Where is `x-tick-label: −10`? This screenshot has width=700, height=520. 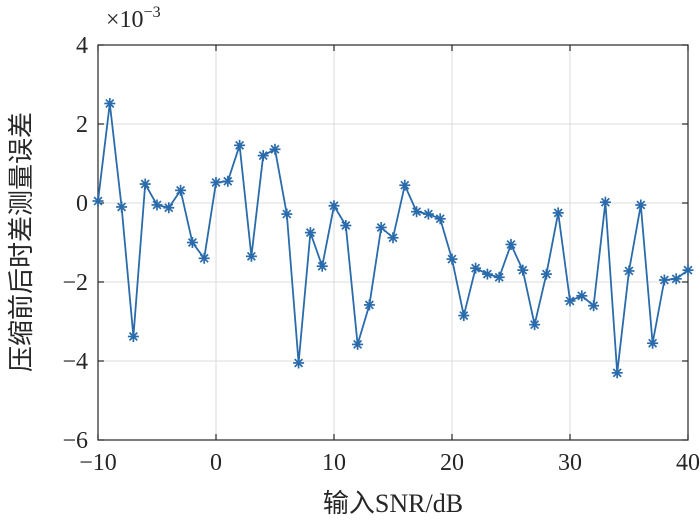
x-tick-label: −10 is located at coordinates (98, 463).